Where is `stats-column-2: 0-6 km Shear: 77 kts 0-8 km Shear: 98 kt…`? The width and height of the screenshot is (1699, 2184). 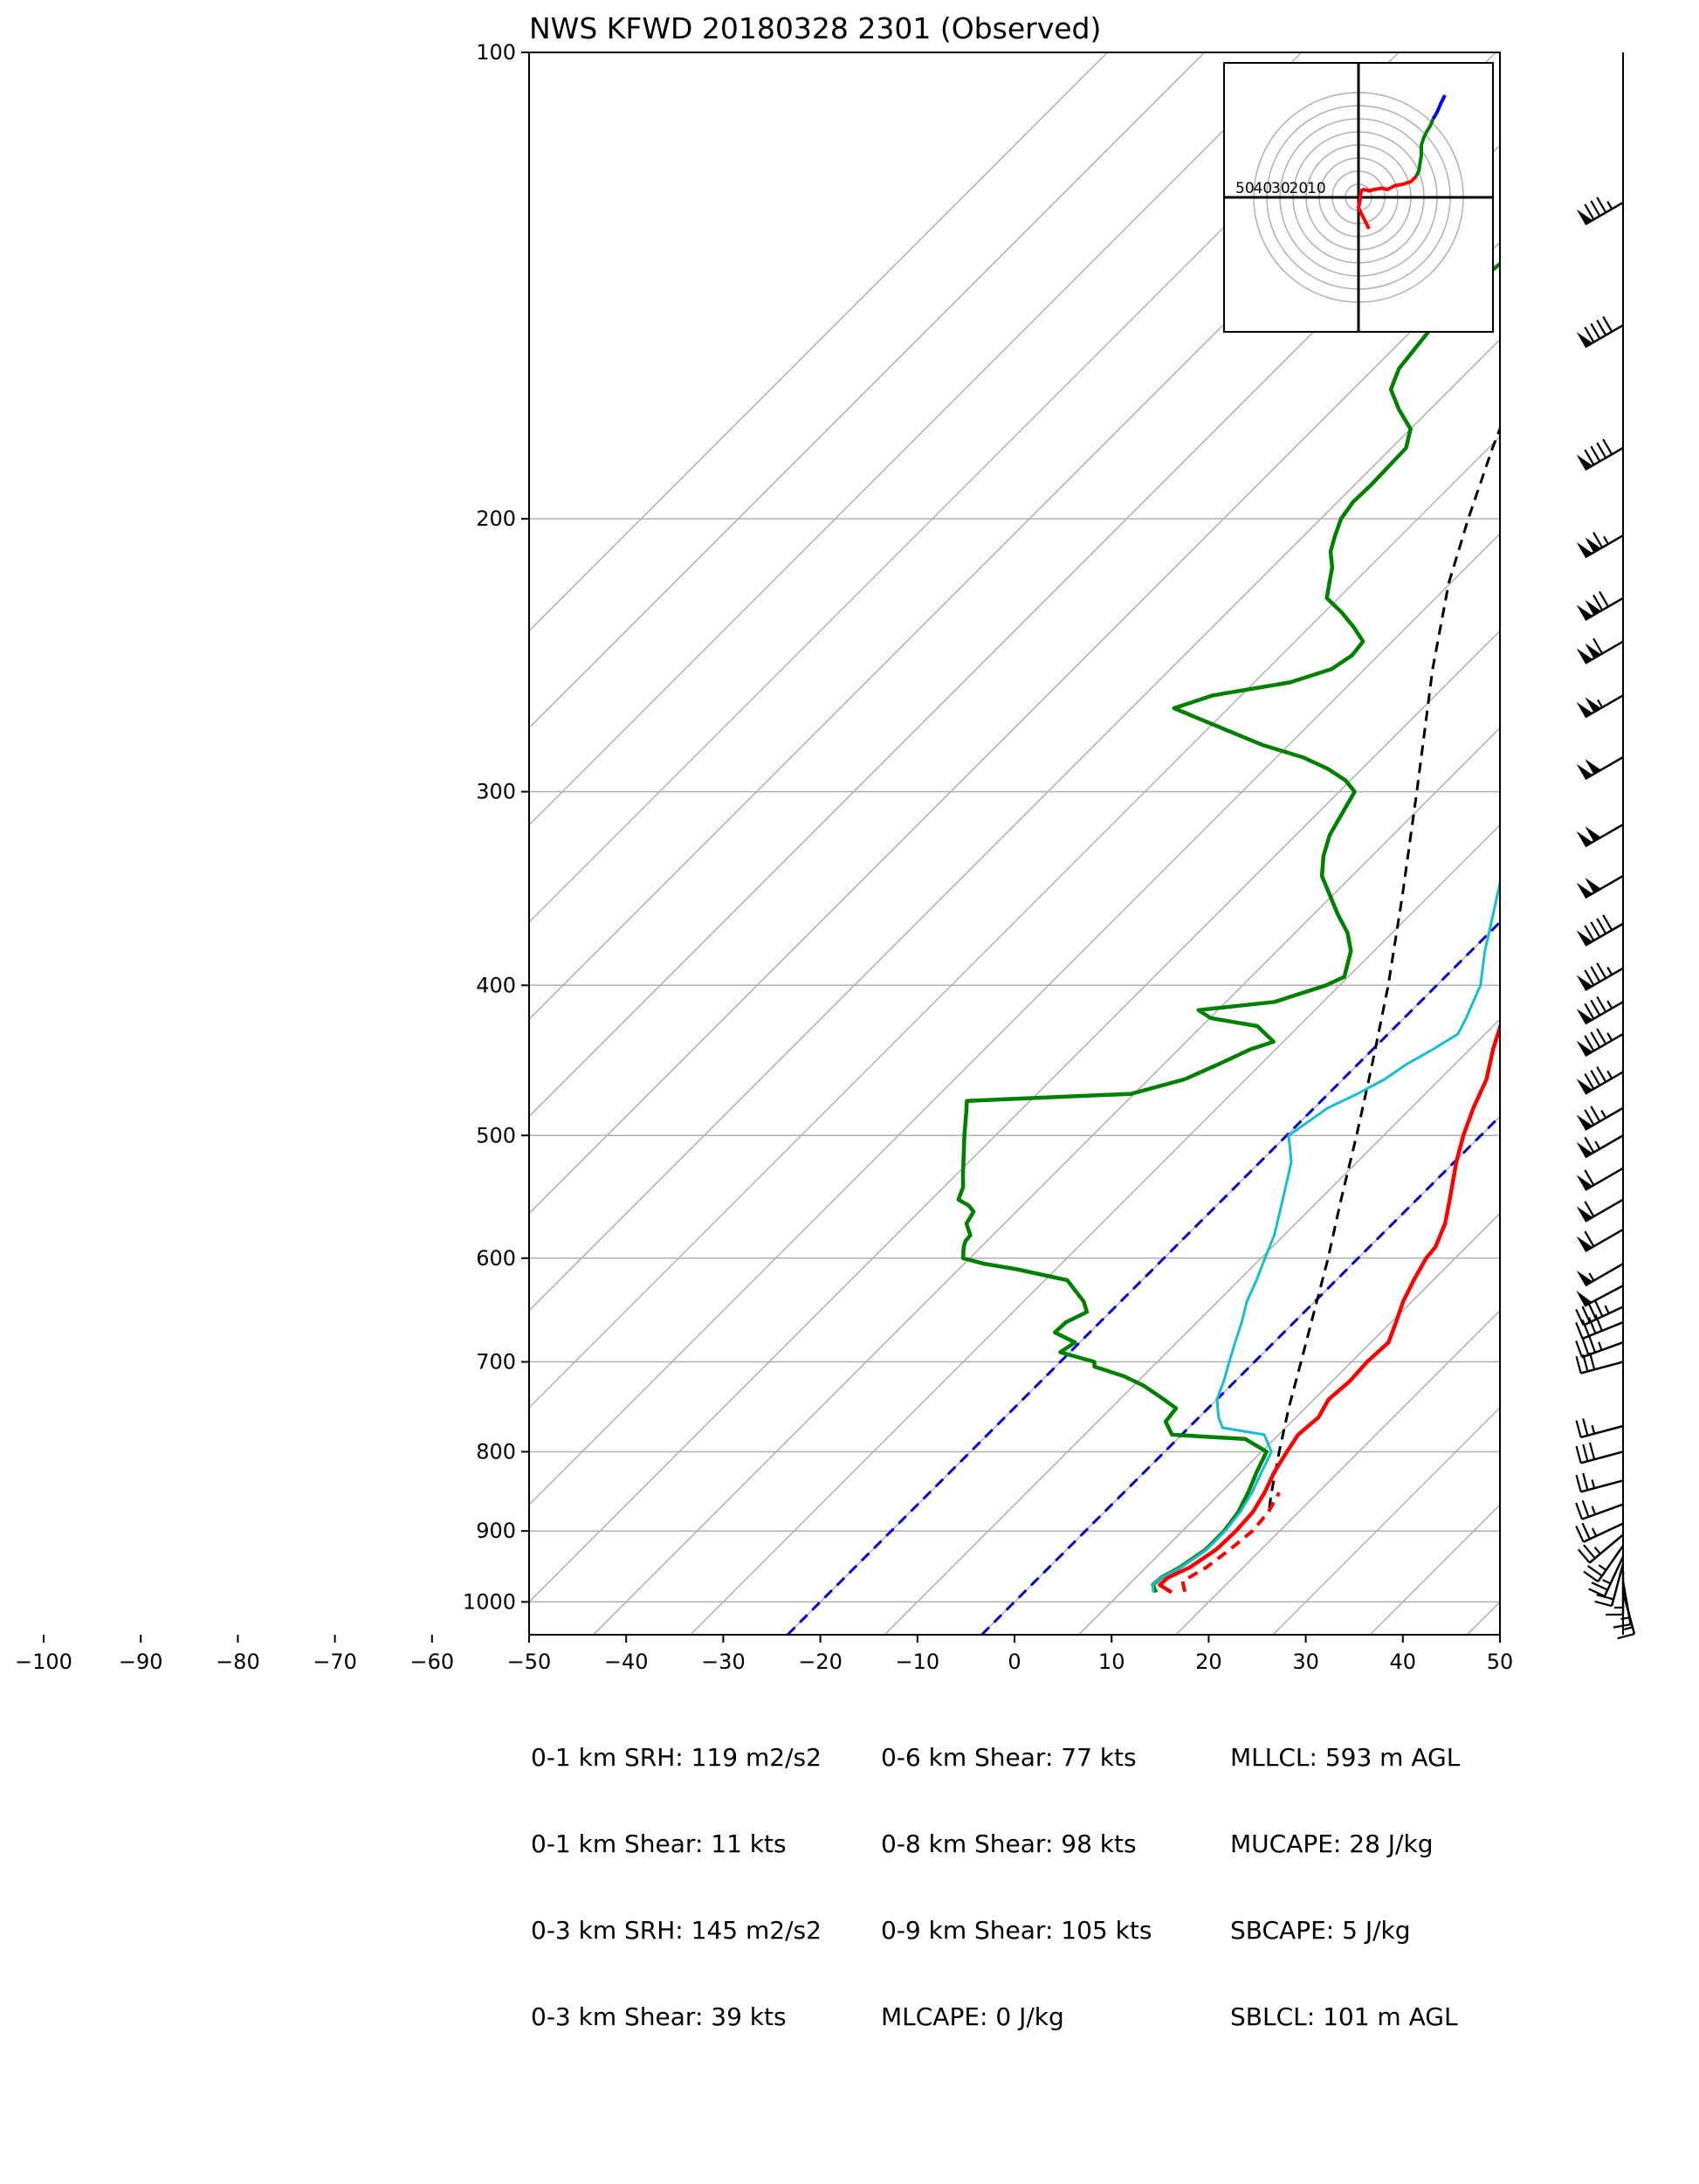 stats-column-2: 0-6 km Shear: 77 kts 0-8 km Shear: 98 kt… is located at coordinates (1016, 1872).